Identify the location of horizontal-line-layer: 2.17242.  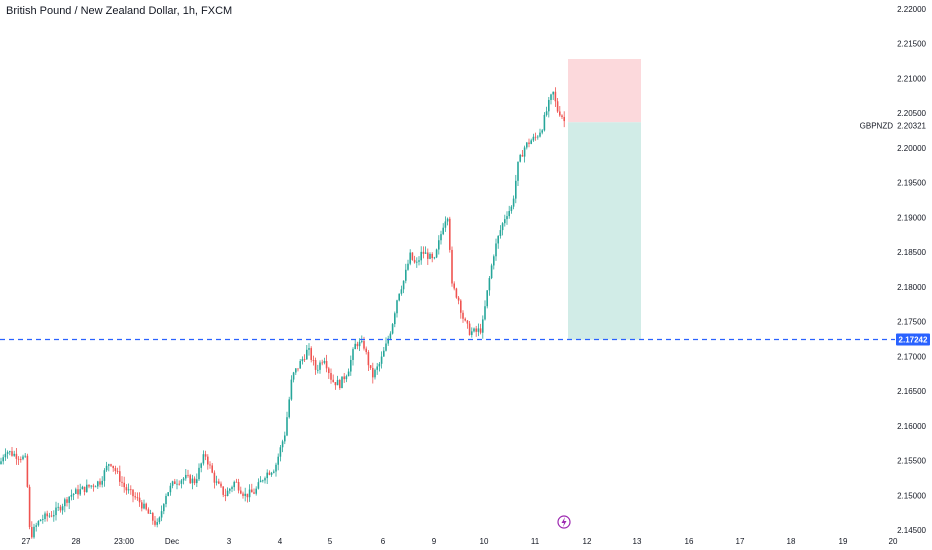
(465, 339).